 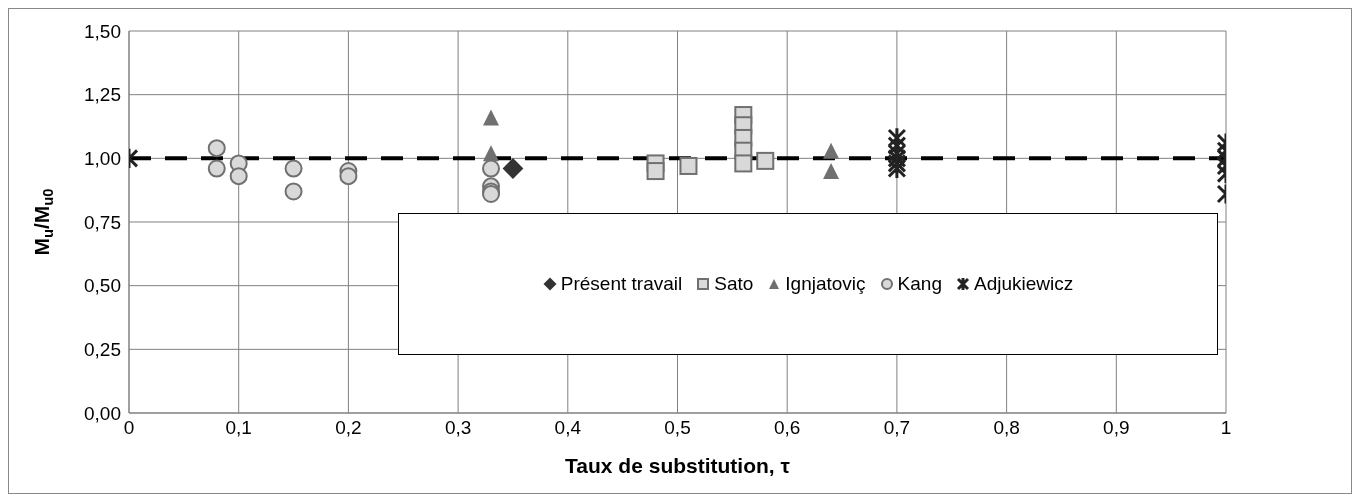 What do you see at coordinates (1116, 428) in the screenshot?
I see `x-tick-label: 0,9` at bounding box center [1116, 428].